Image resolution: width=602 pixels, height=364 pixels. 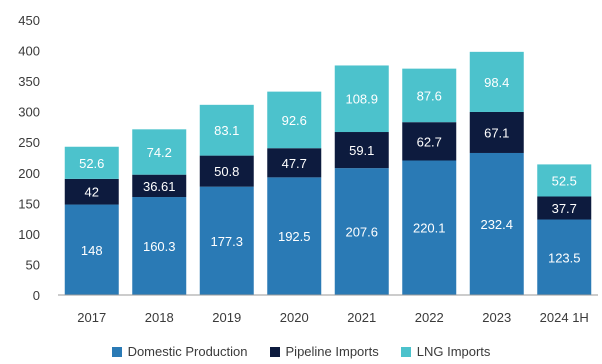 I want to click on data-label: 207.6, so click(x=361, y=232).